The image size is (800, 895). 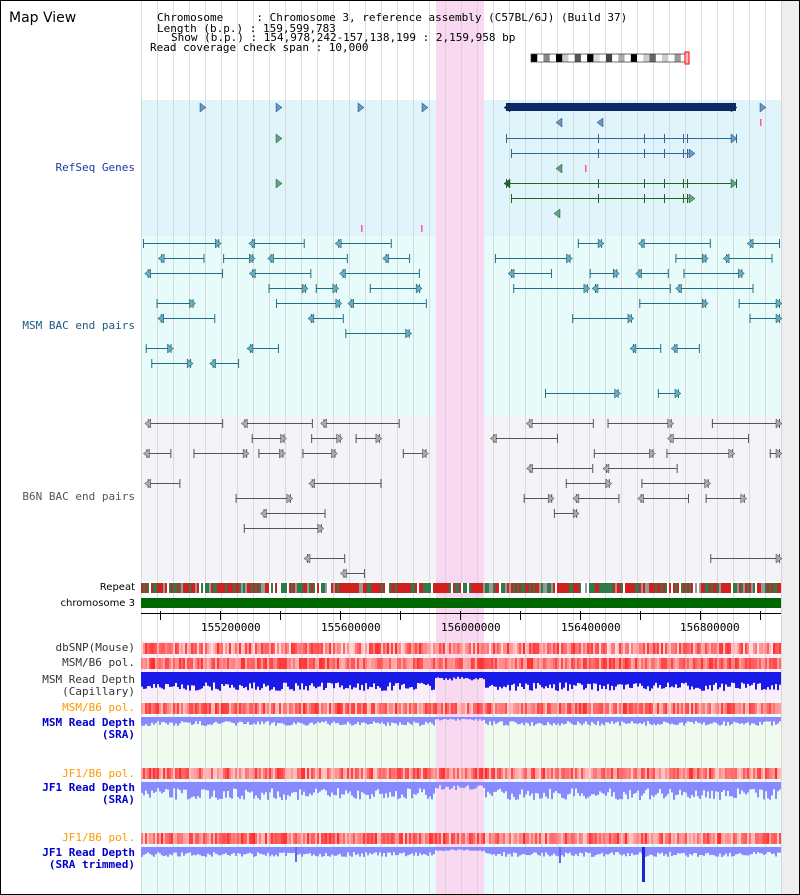 What do you see at coordinates (98, 707) in the screenshot?
I see `track-label-msm-b6-pol-2: MSM/B6 pol.` at bounding box center [98, 707].